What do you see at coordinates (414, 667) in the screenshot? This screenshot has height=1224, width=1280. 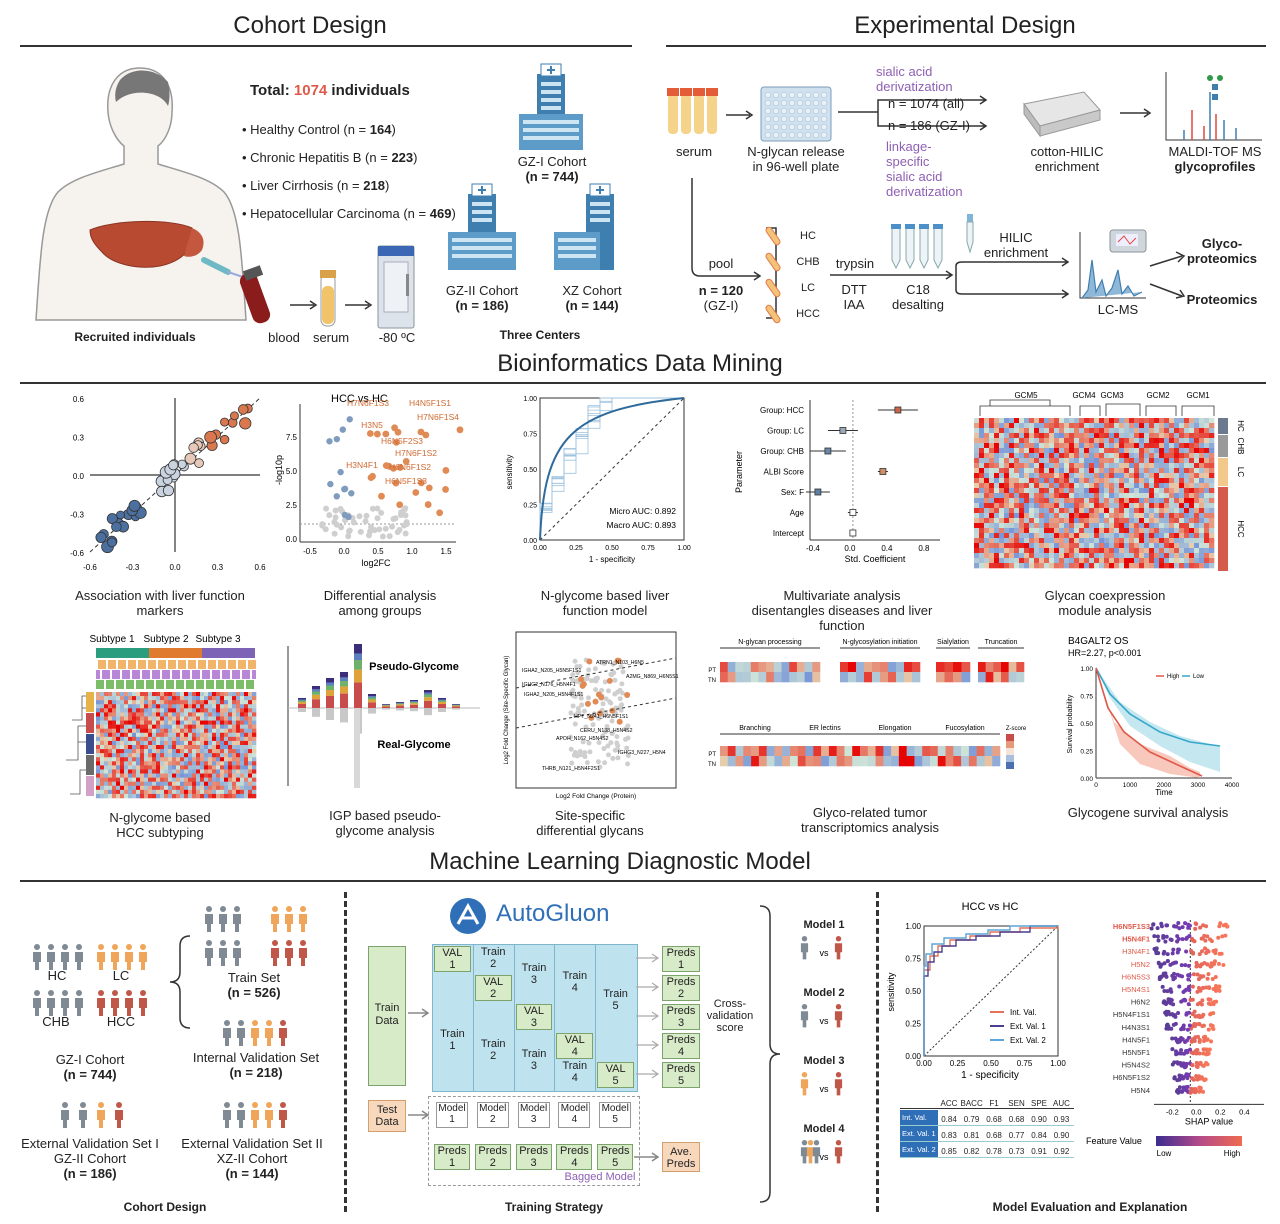 I see `igp-pseudo-label: Pseudo-Glycome` at bounding box center [414, 667].